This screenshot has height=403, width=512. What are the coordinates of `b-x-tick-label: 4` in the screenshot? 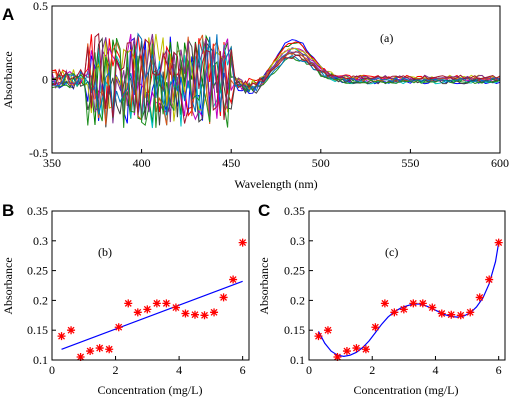 It's located at (179, 370).